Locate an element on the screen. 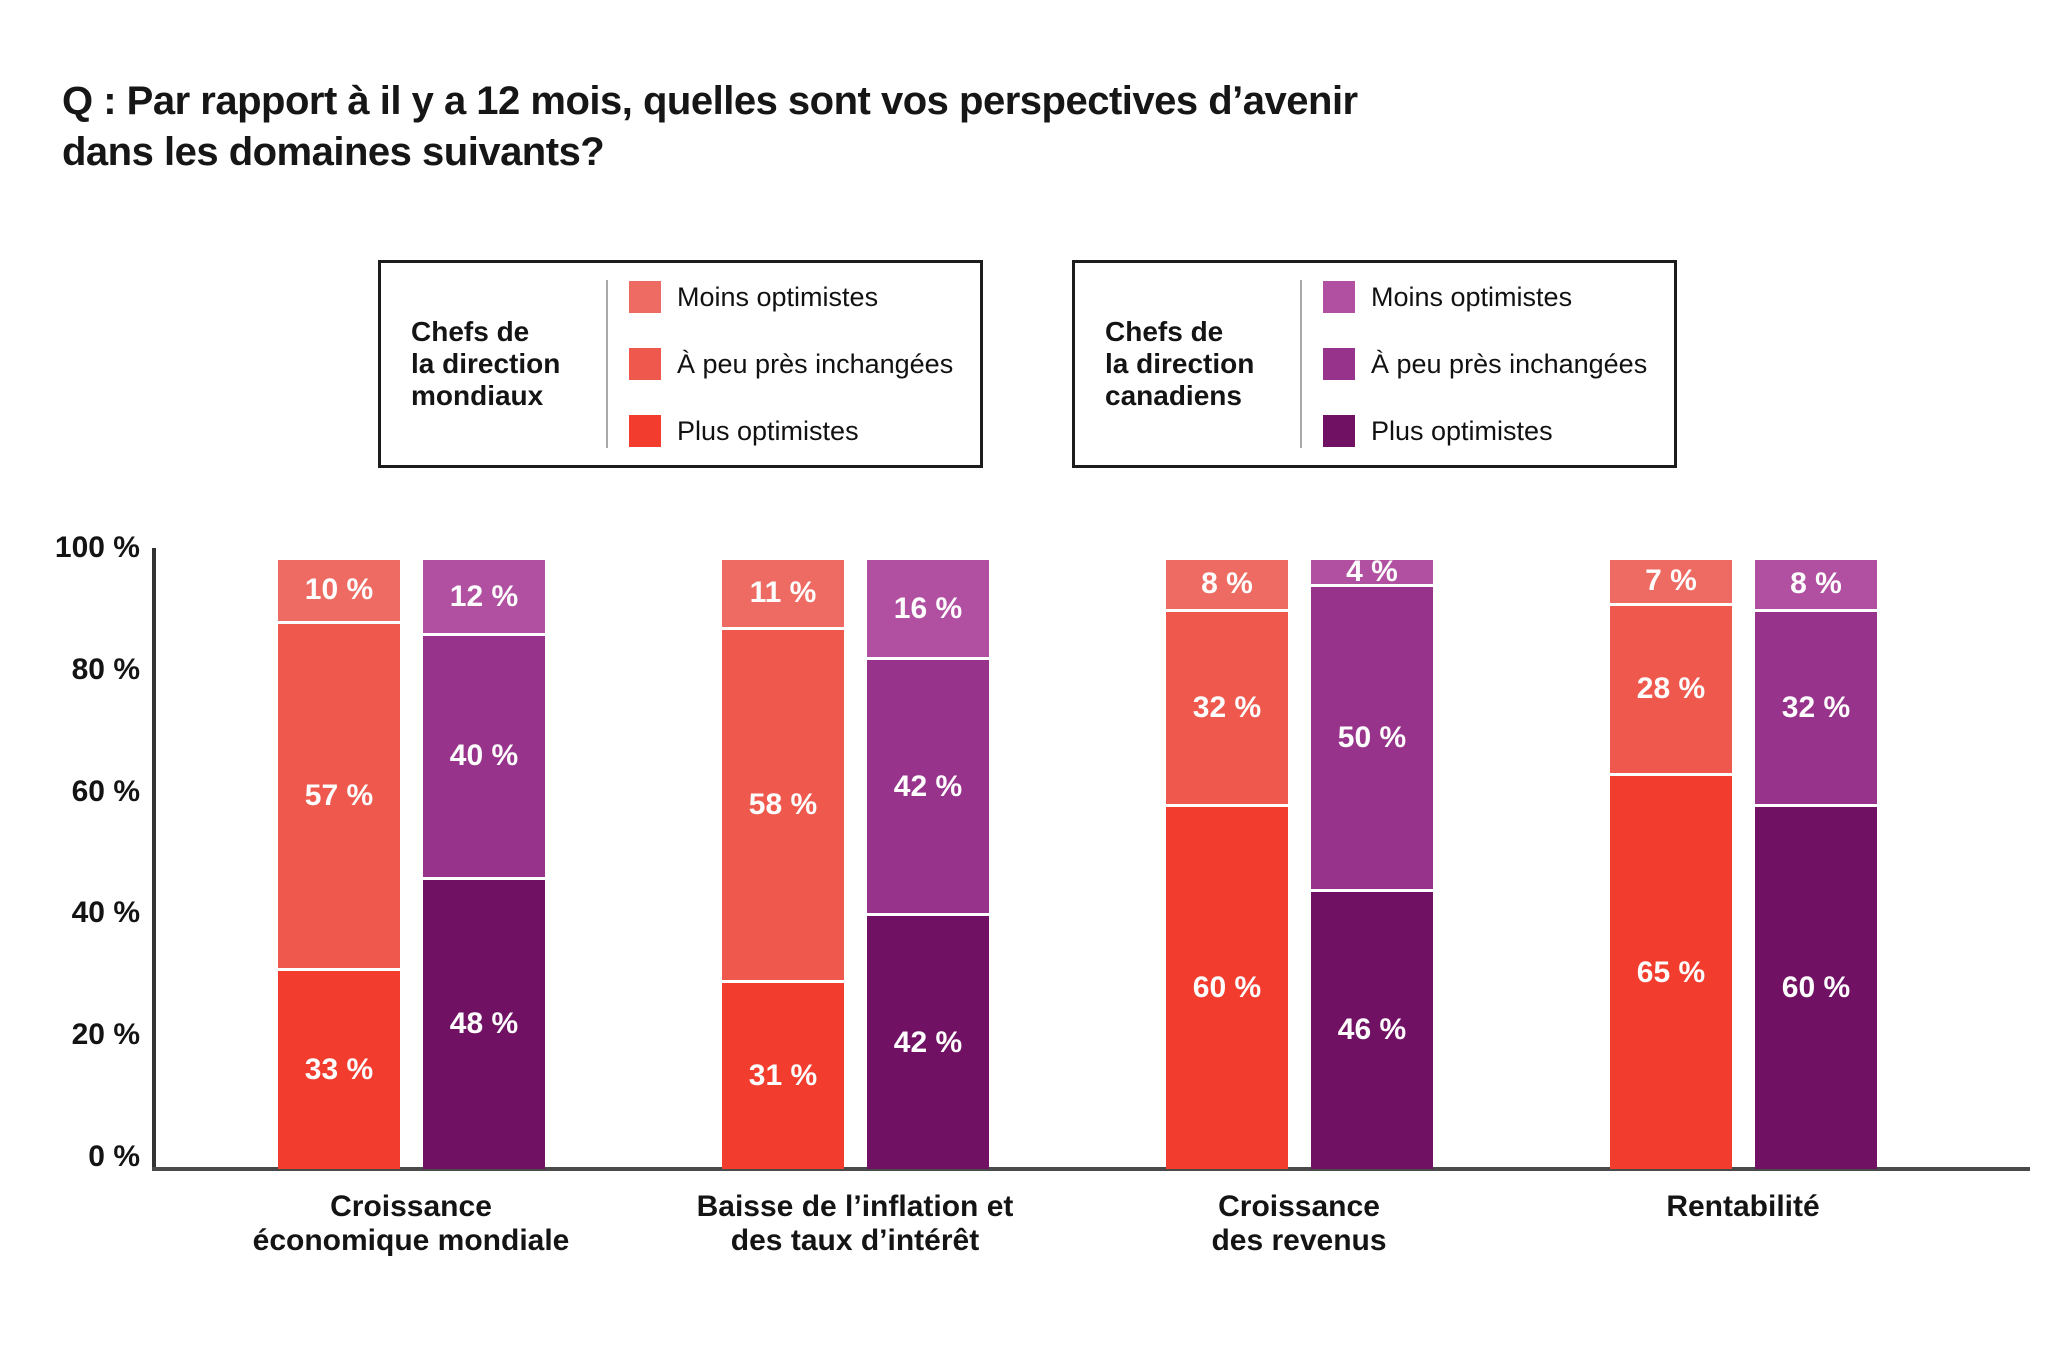 This screenshot has height=1366, width=2048. y-tick-label: 100 % is located at coordinates (97, 547).